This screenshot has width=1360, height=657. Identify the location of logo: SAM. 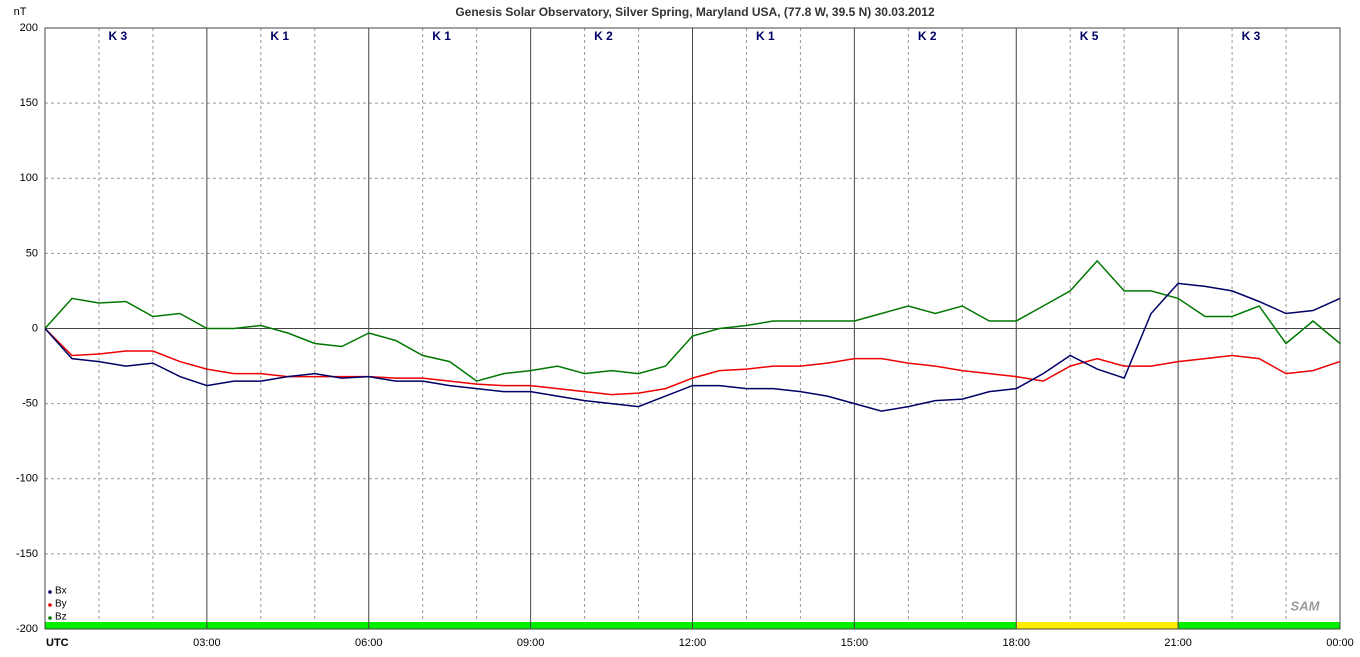
(1306, 605).